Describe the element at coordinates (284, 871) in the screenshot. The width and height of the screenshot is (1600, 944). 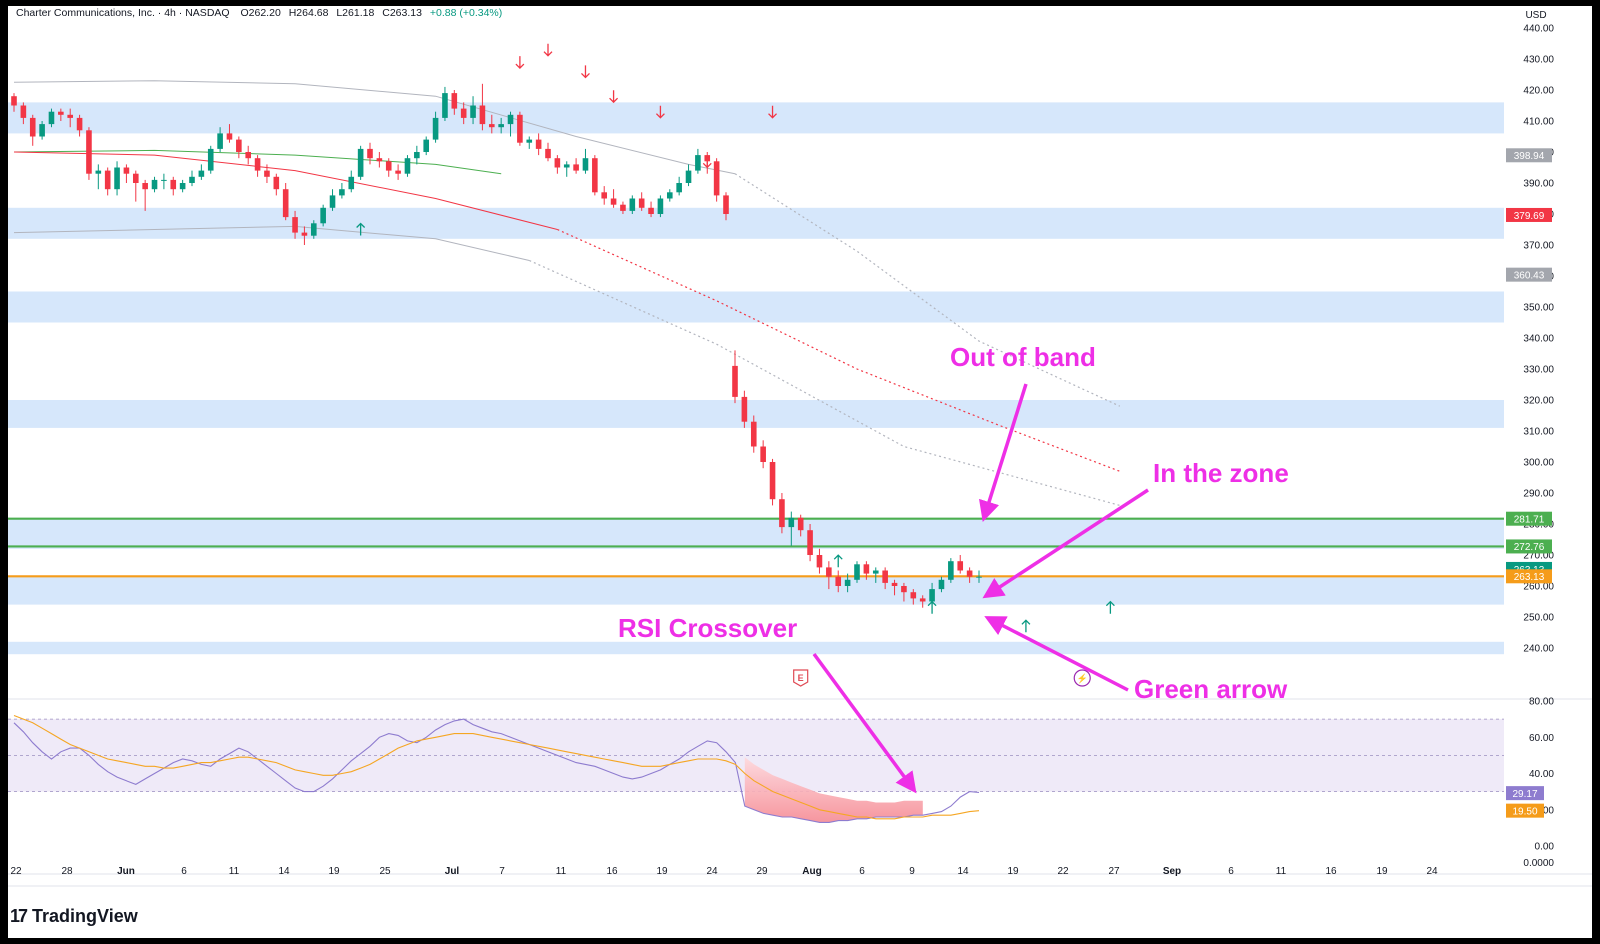
I see `time-tick-5: 14` at that location.